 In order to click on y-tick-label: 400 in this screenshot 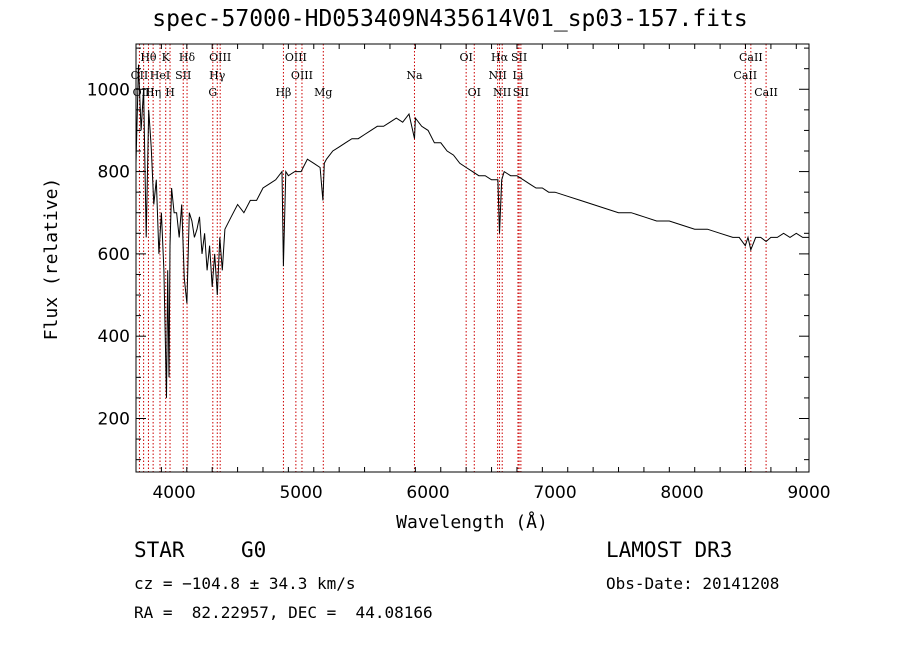, I will do `click(114, 337)`.